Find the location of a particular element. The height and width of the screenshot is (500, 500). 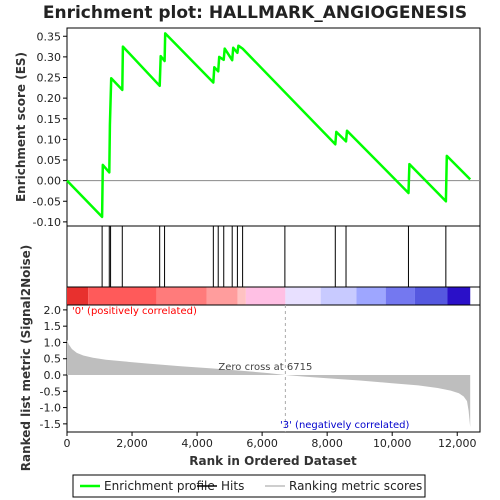

x-axis-title: Rank in Ordered Dataset is located at coordinates (273, 461).